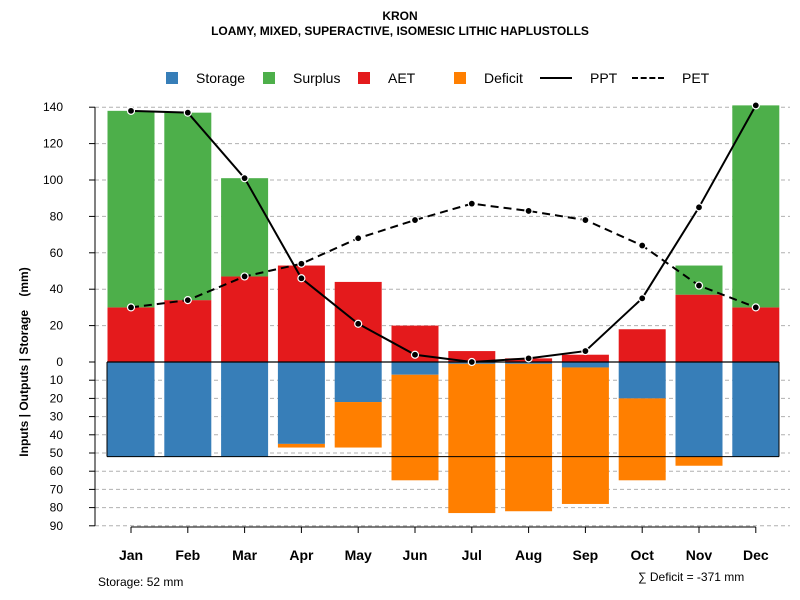 This screenshot has width=800, height=600. What do you see at coordinates (53, 107) in the screenshot?
I see `y-tick-label: 140` at bounding box center [53, 107].